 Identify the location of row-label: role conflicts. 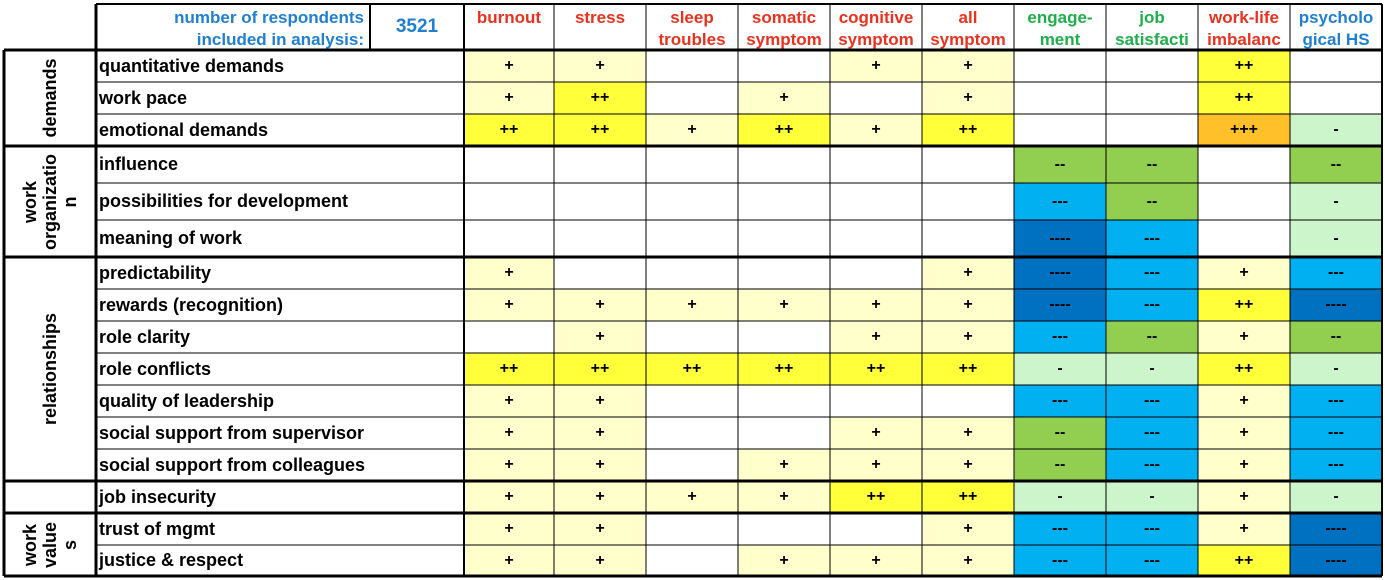
(155, 368).